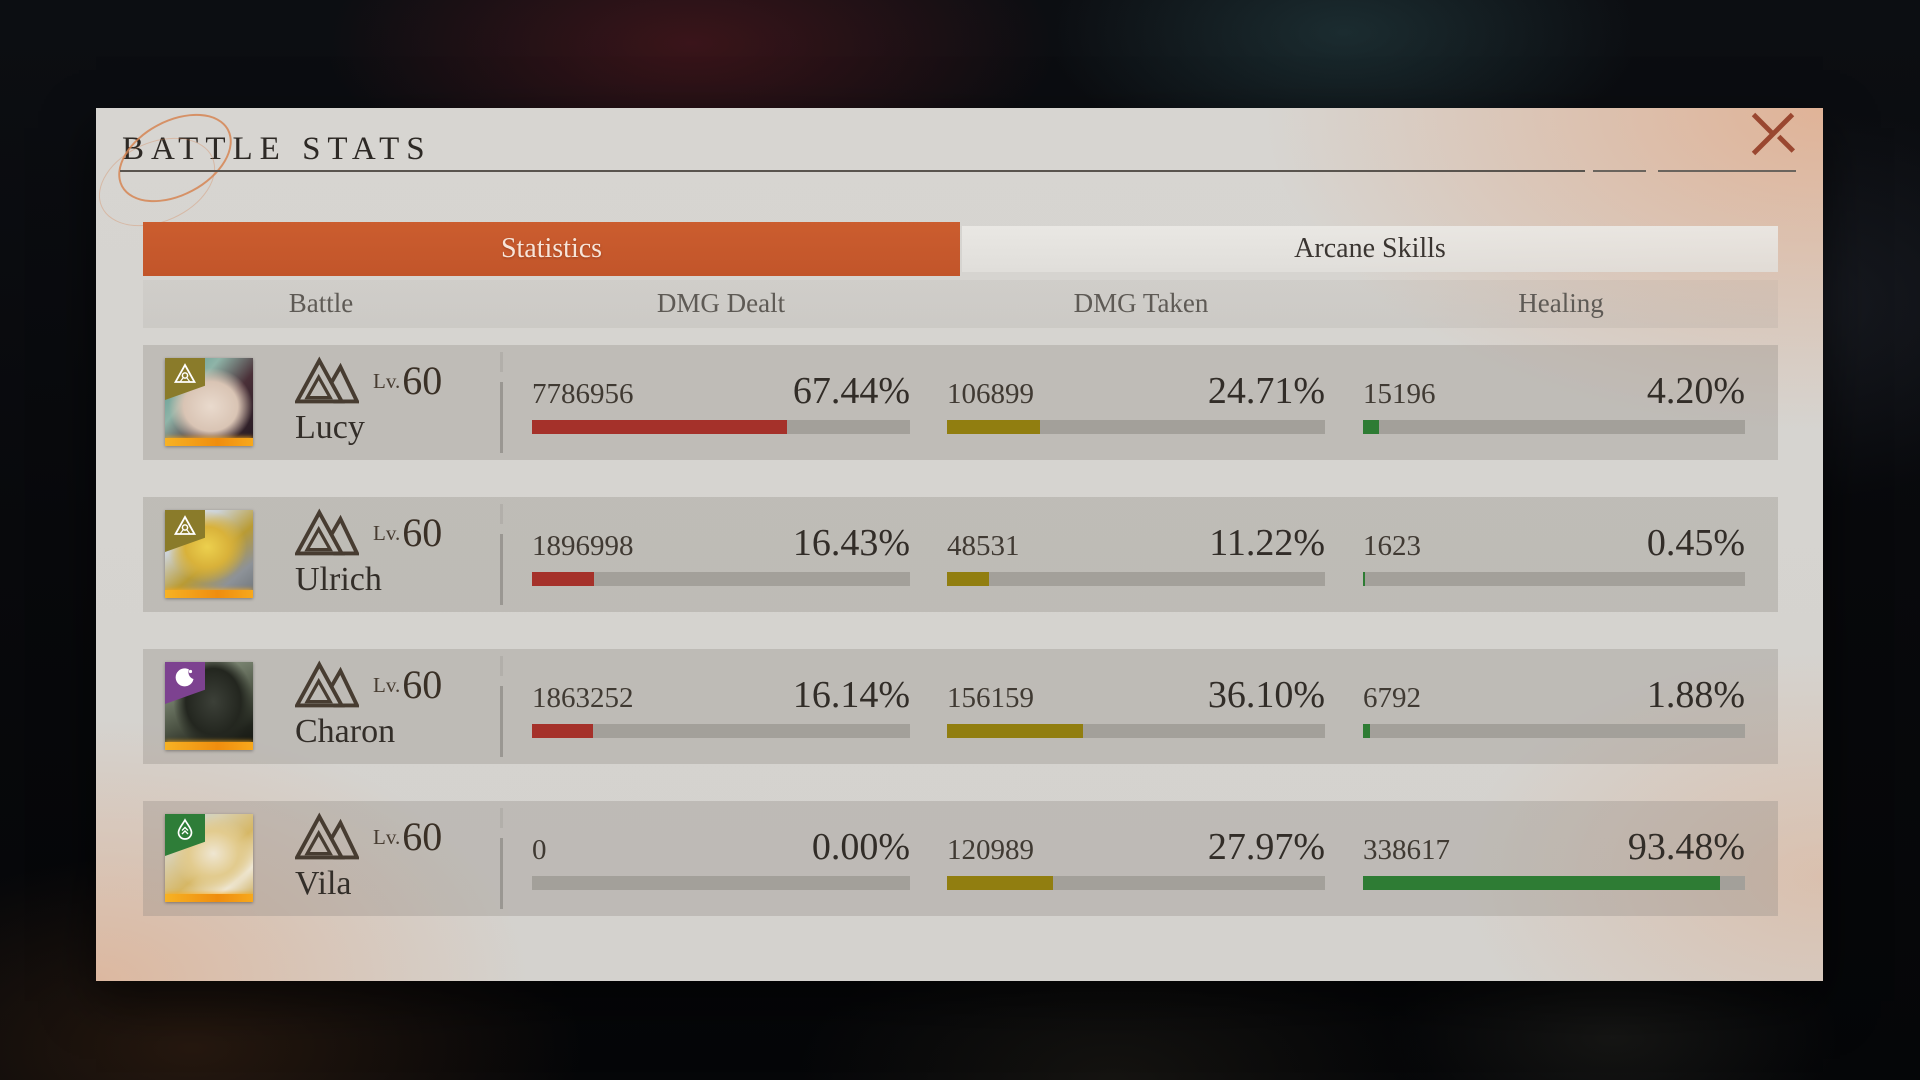 The height and width of the screenshot is (1080, 1920). Describe the element at coordinates (583, 394) in the screenshot. I see `dmg-dealt-value: 7786956` at that location.